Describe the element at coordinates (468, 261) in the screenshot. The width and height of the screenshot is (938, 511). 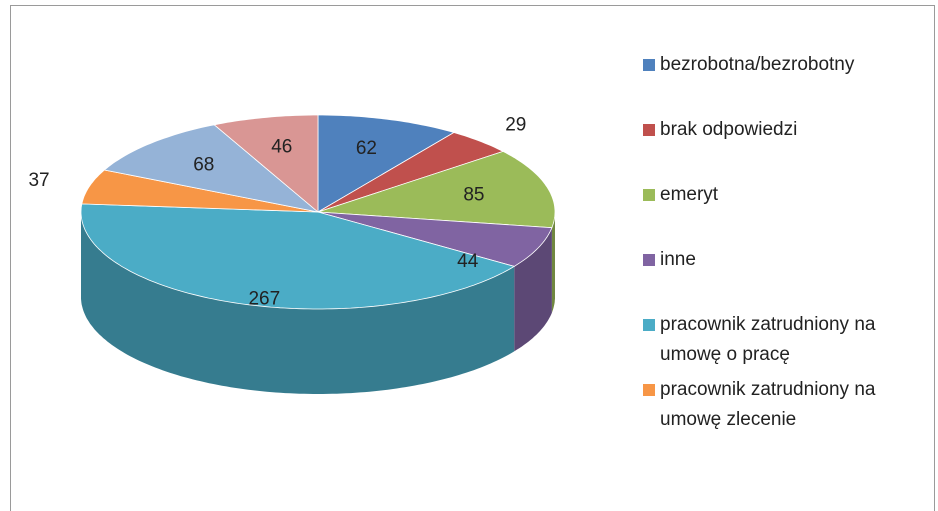
I see `data-label: 44` at that location.